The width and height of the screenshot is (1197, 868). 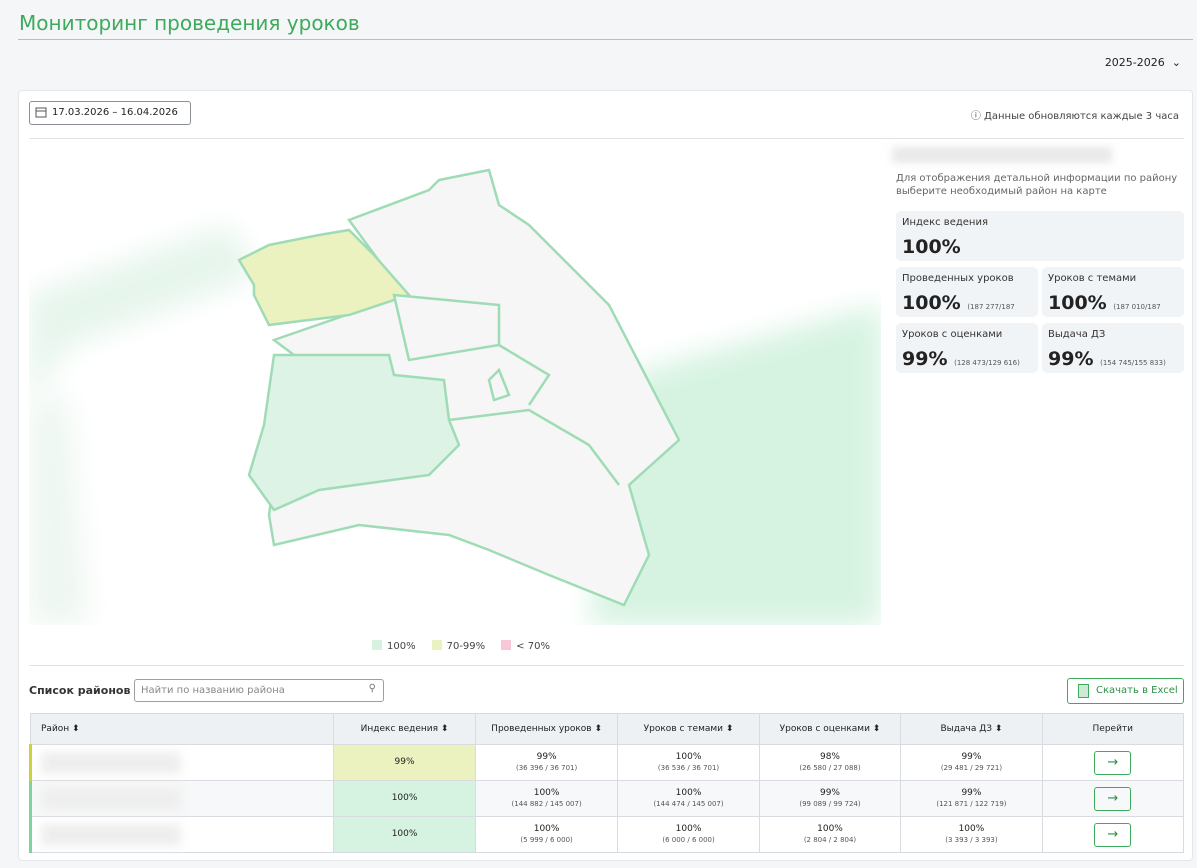 What do you see at coordinates (945, 222) in the screenshot?
I see `card-label: Индекс ведения` at bounding box center [945, 222].